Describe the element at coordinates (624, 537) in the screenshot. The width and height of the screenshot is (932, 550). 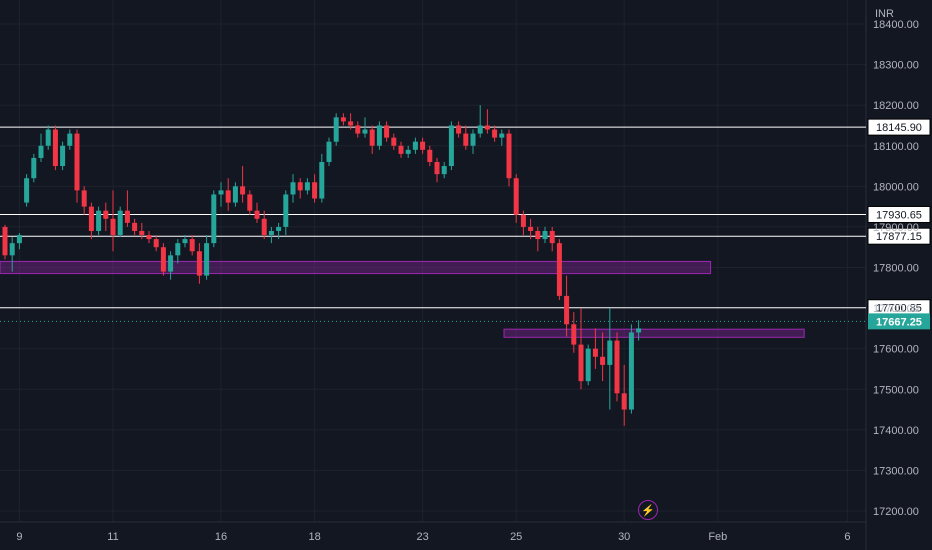
I see `x-tick-label: 30` at that location.